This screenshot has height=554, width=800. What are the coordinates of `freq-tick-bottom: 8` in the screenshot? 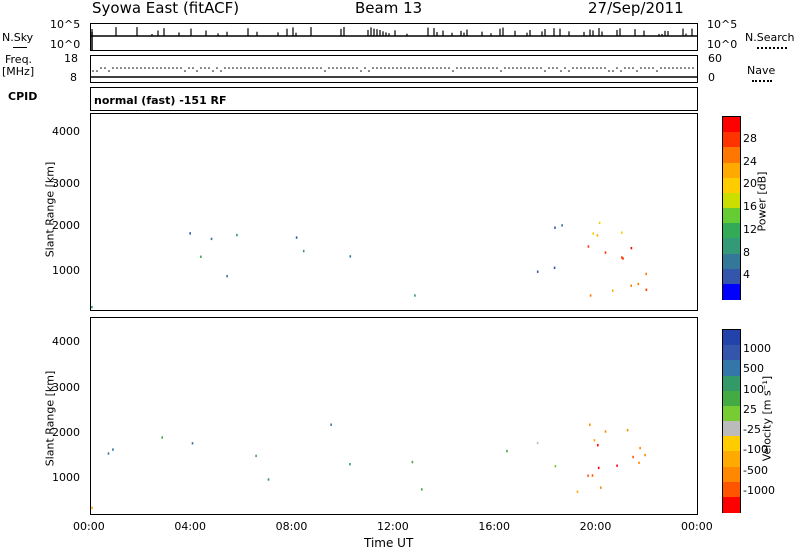 It's located at (73, 77).